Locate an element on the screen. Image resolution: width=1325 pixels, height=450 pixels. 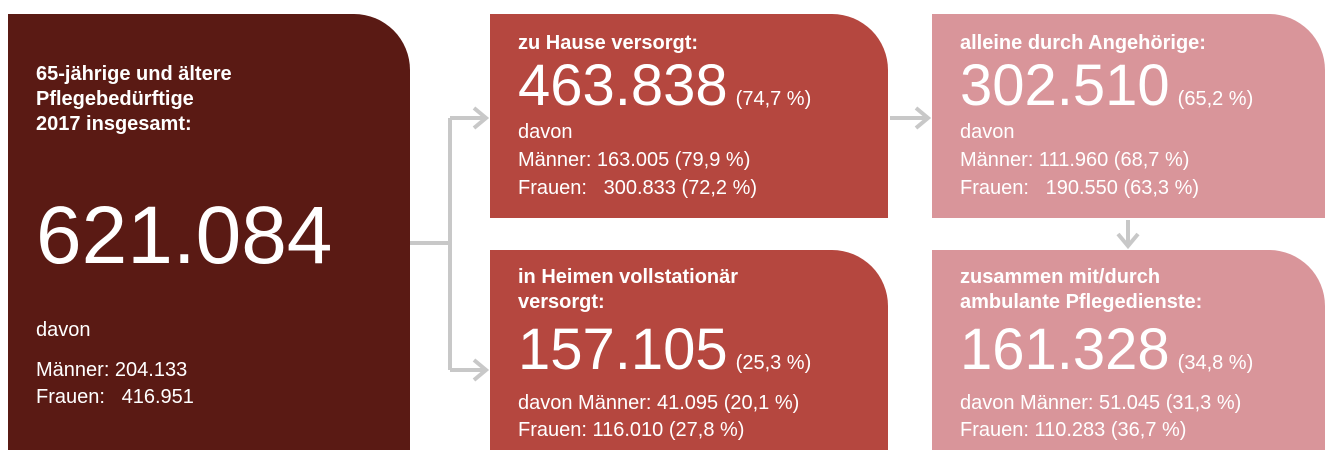
line: Männer: 111.960 (68,7 %) is located at coordinates (1075, 160).